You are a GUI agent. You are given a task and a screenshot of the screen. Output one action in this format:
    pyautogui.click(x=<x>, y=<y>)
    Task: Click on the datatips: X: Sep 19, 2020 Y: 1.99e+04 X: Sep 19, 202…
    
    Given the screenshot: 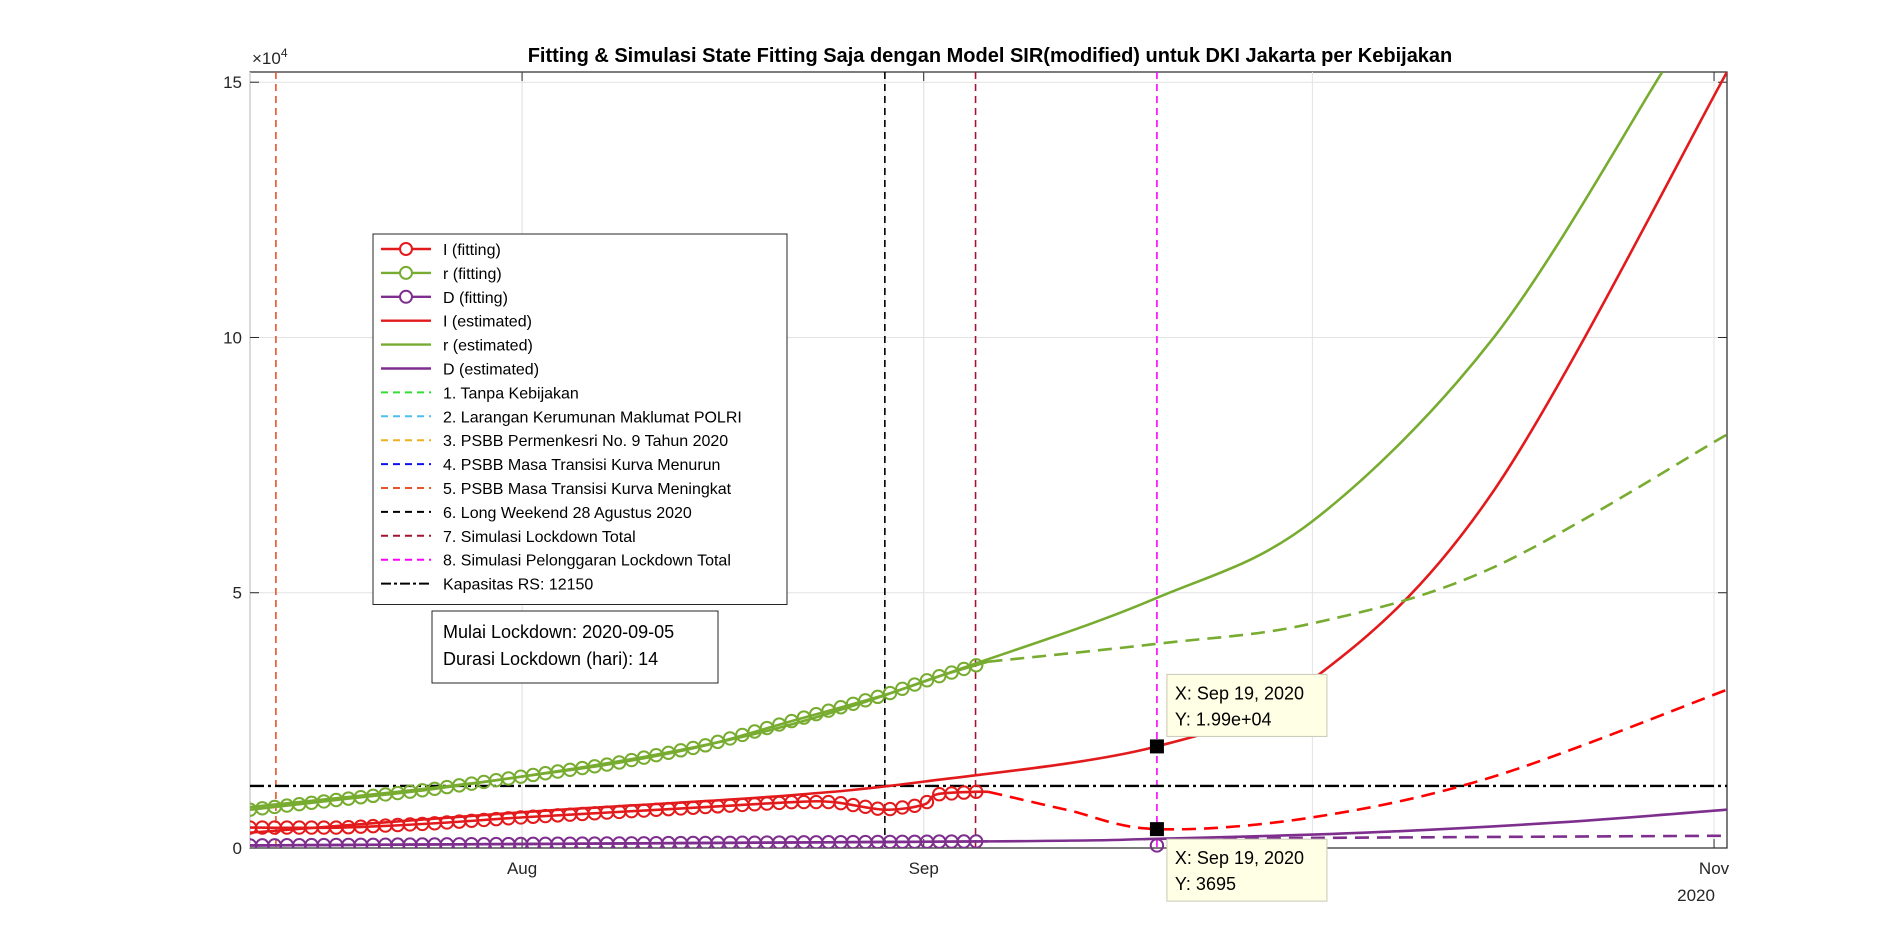 What is the action you would take?
    pyautogui.click(x=1238, y=787)
    